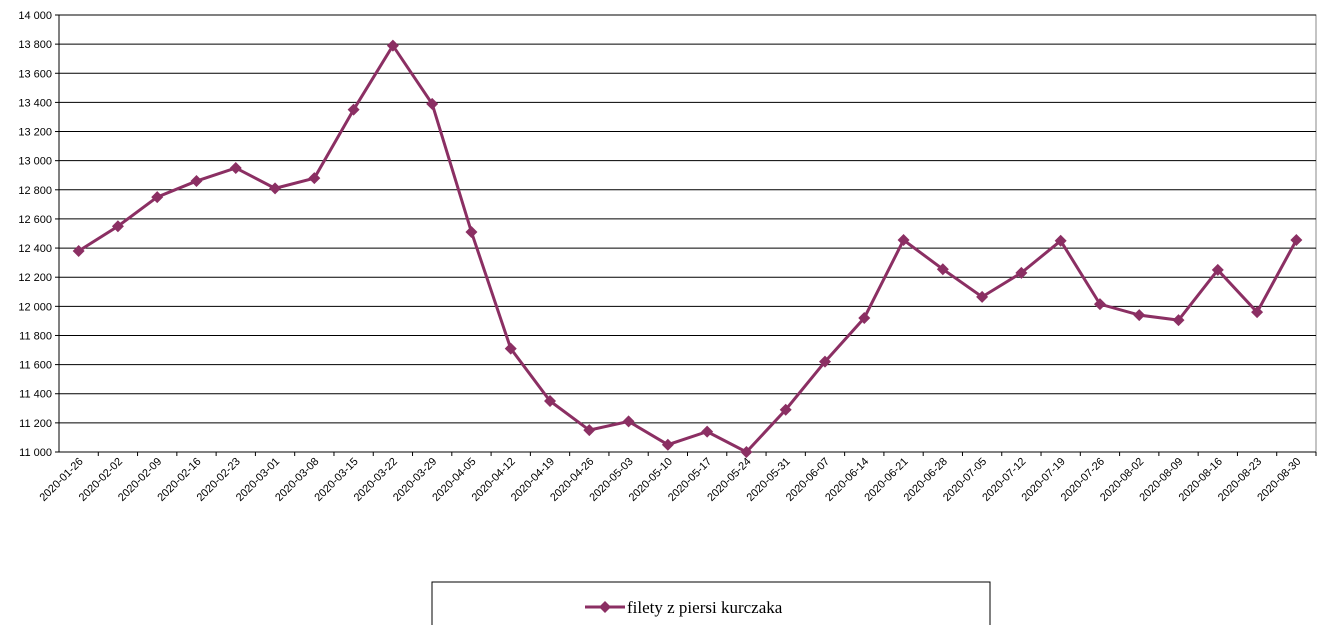  I want to click on y-tick-label: 13 800, so click(35, 45).